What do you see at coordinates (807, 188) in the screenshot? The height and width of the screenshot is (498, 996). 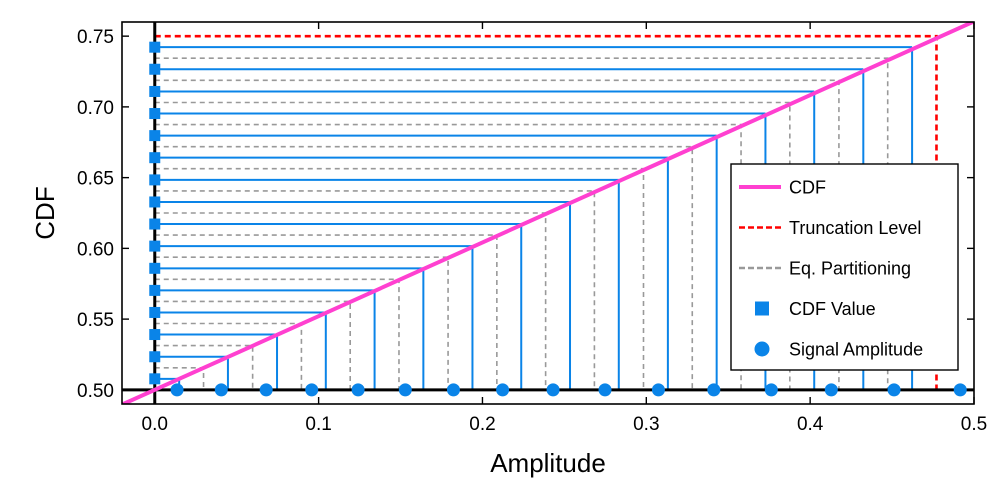 I see `legend-label: CDF` at bounding box center [807, 188].